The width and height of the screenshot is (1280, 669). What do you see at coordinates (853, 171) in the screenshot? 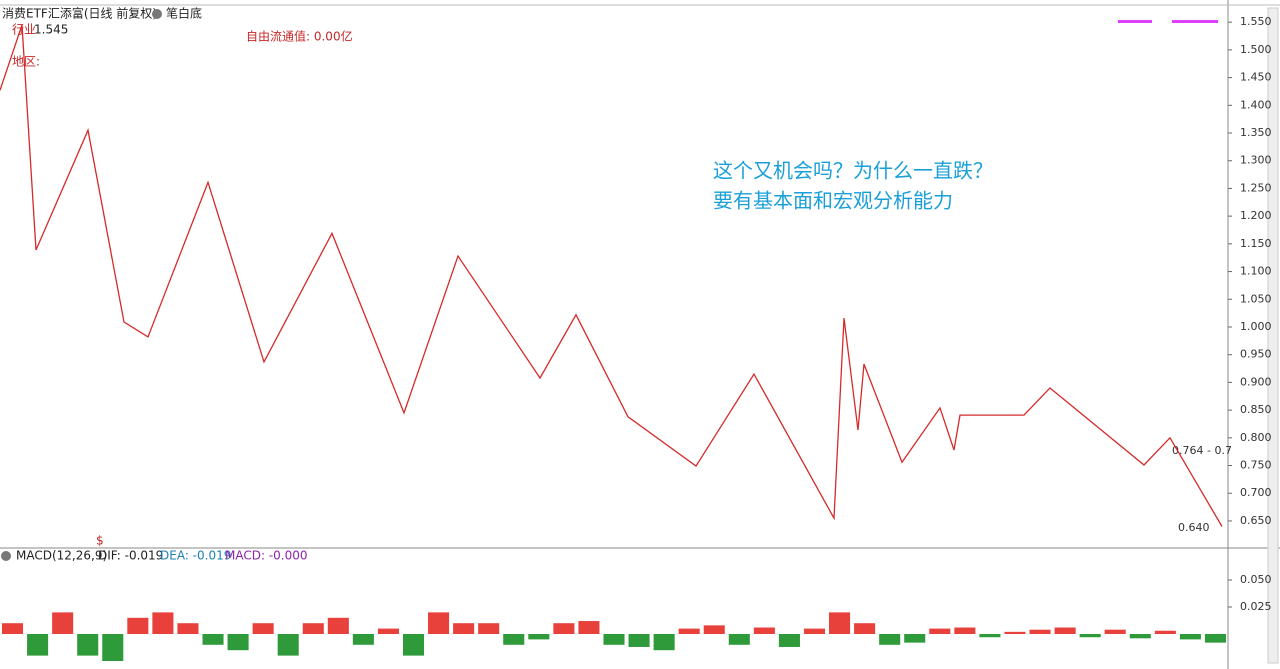
I see `comment-line: 这个又机会吗？为什么一直跌？` at bounding box center [853, 171].